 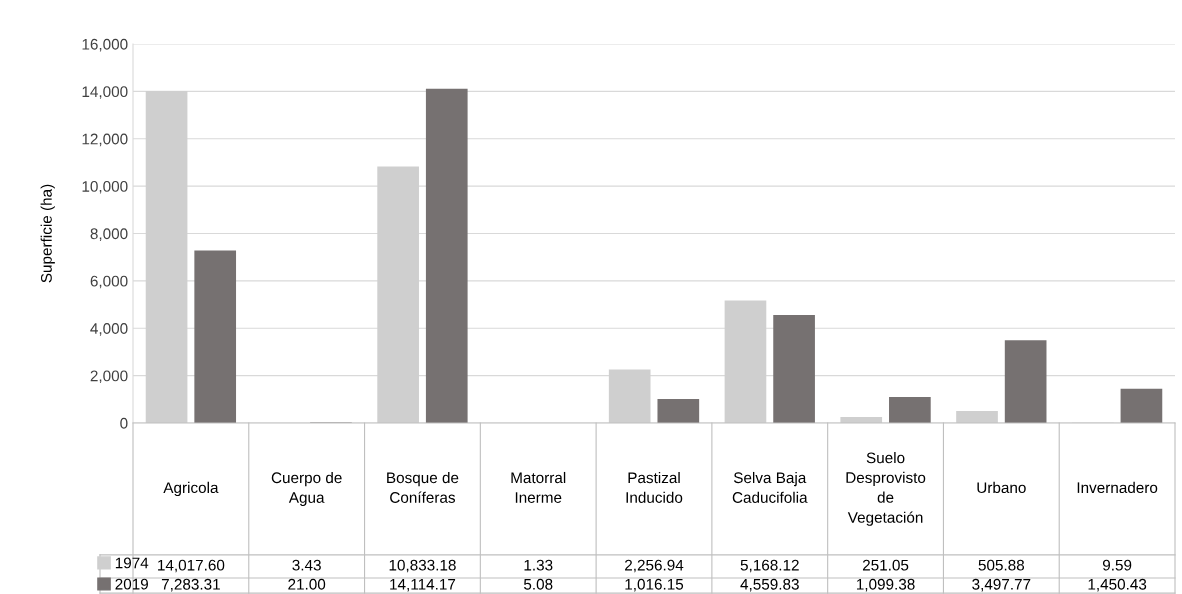 I want to click on data-label: 9.59, so click(x=1117, y=565).